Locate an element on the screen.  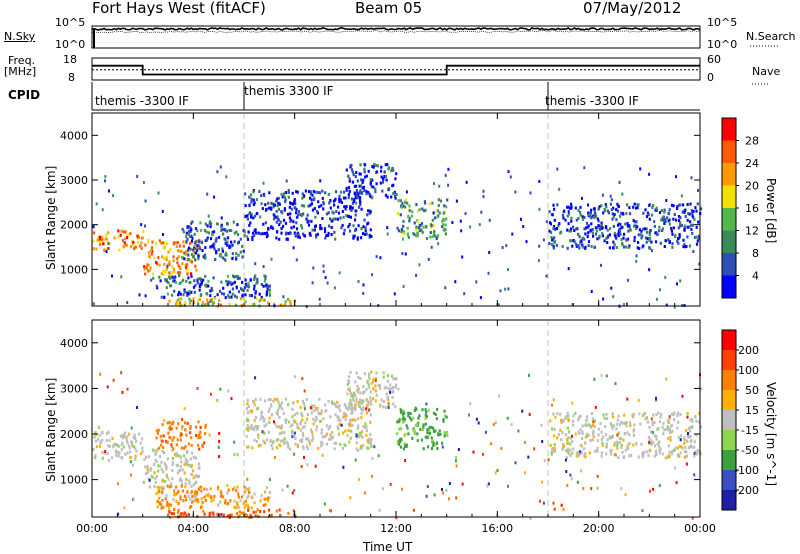
station-title: Fort Hays West (fitACF) is located at coordinates (179, 8).